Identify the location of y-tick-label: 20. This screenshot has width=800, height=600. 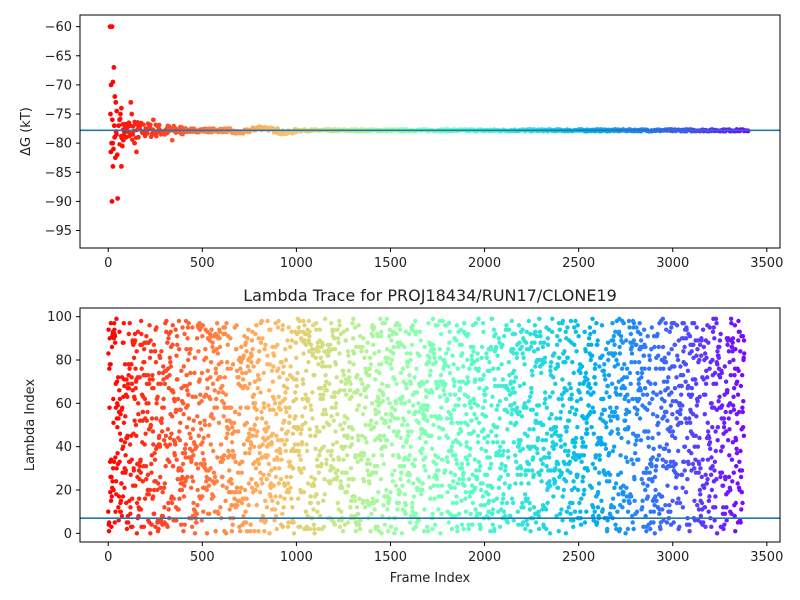
(63, 491).